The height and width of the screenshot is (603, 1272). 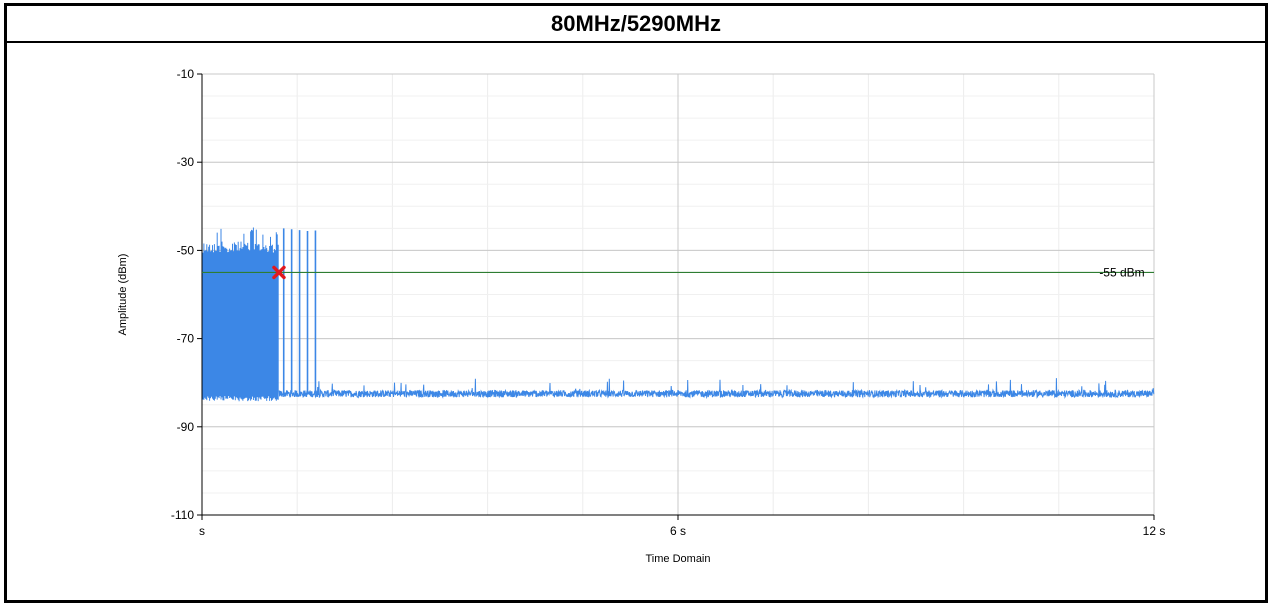 I want to click on marker-stroke, so click(x=279, y=272).